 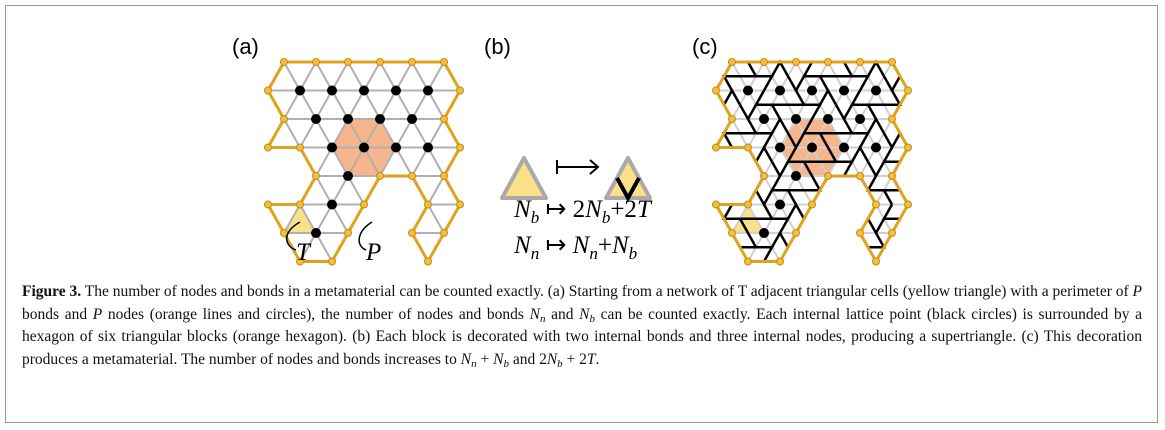 What do you see at coordinates (524, 178) in the screenshot?
I see `triangle` at bounding box center [524, 178].